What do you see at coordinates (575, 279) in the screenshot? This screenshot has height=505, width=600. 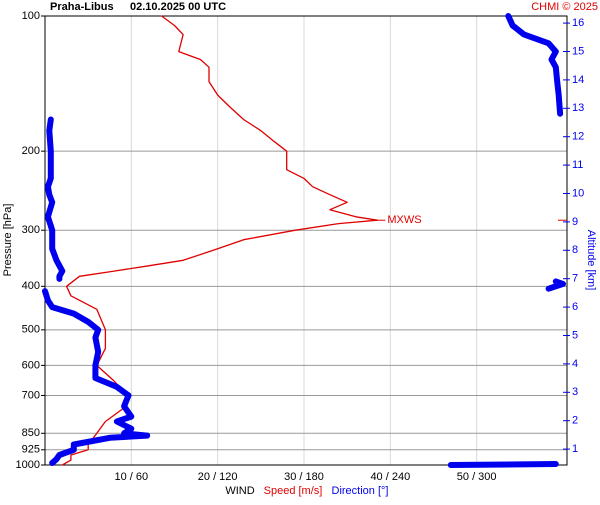 I see `altitude-tick-label: 7` at bounding box center [575, 279].